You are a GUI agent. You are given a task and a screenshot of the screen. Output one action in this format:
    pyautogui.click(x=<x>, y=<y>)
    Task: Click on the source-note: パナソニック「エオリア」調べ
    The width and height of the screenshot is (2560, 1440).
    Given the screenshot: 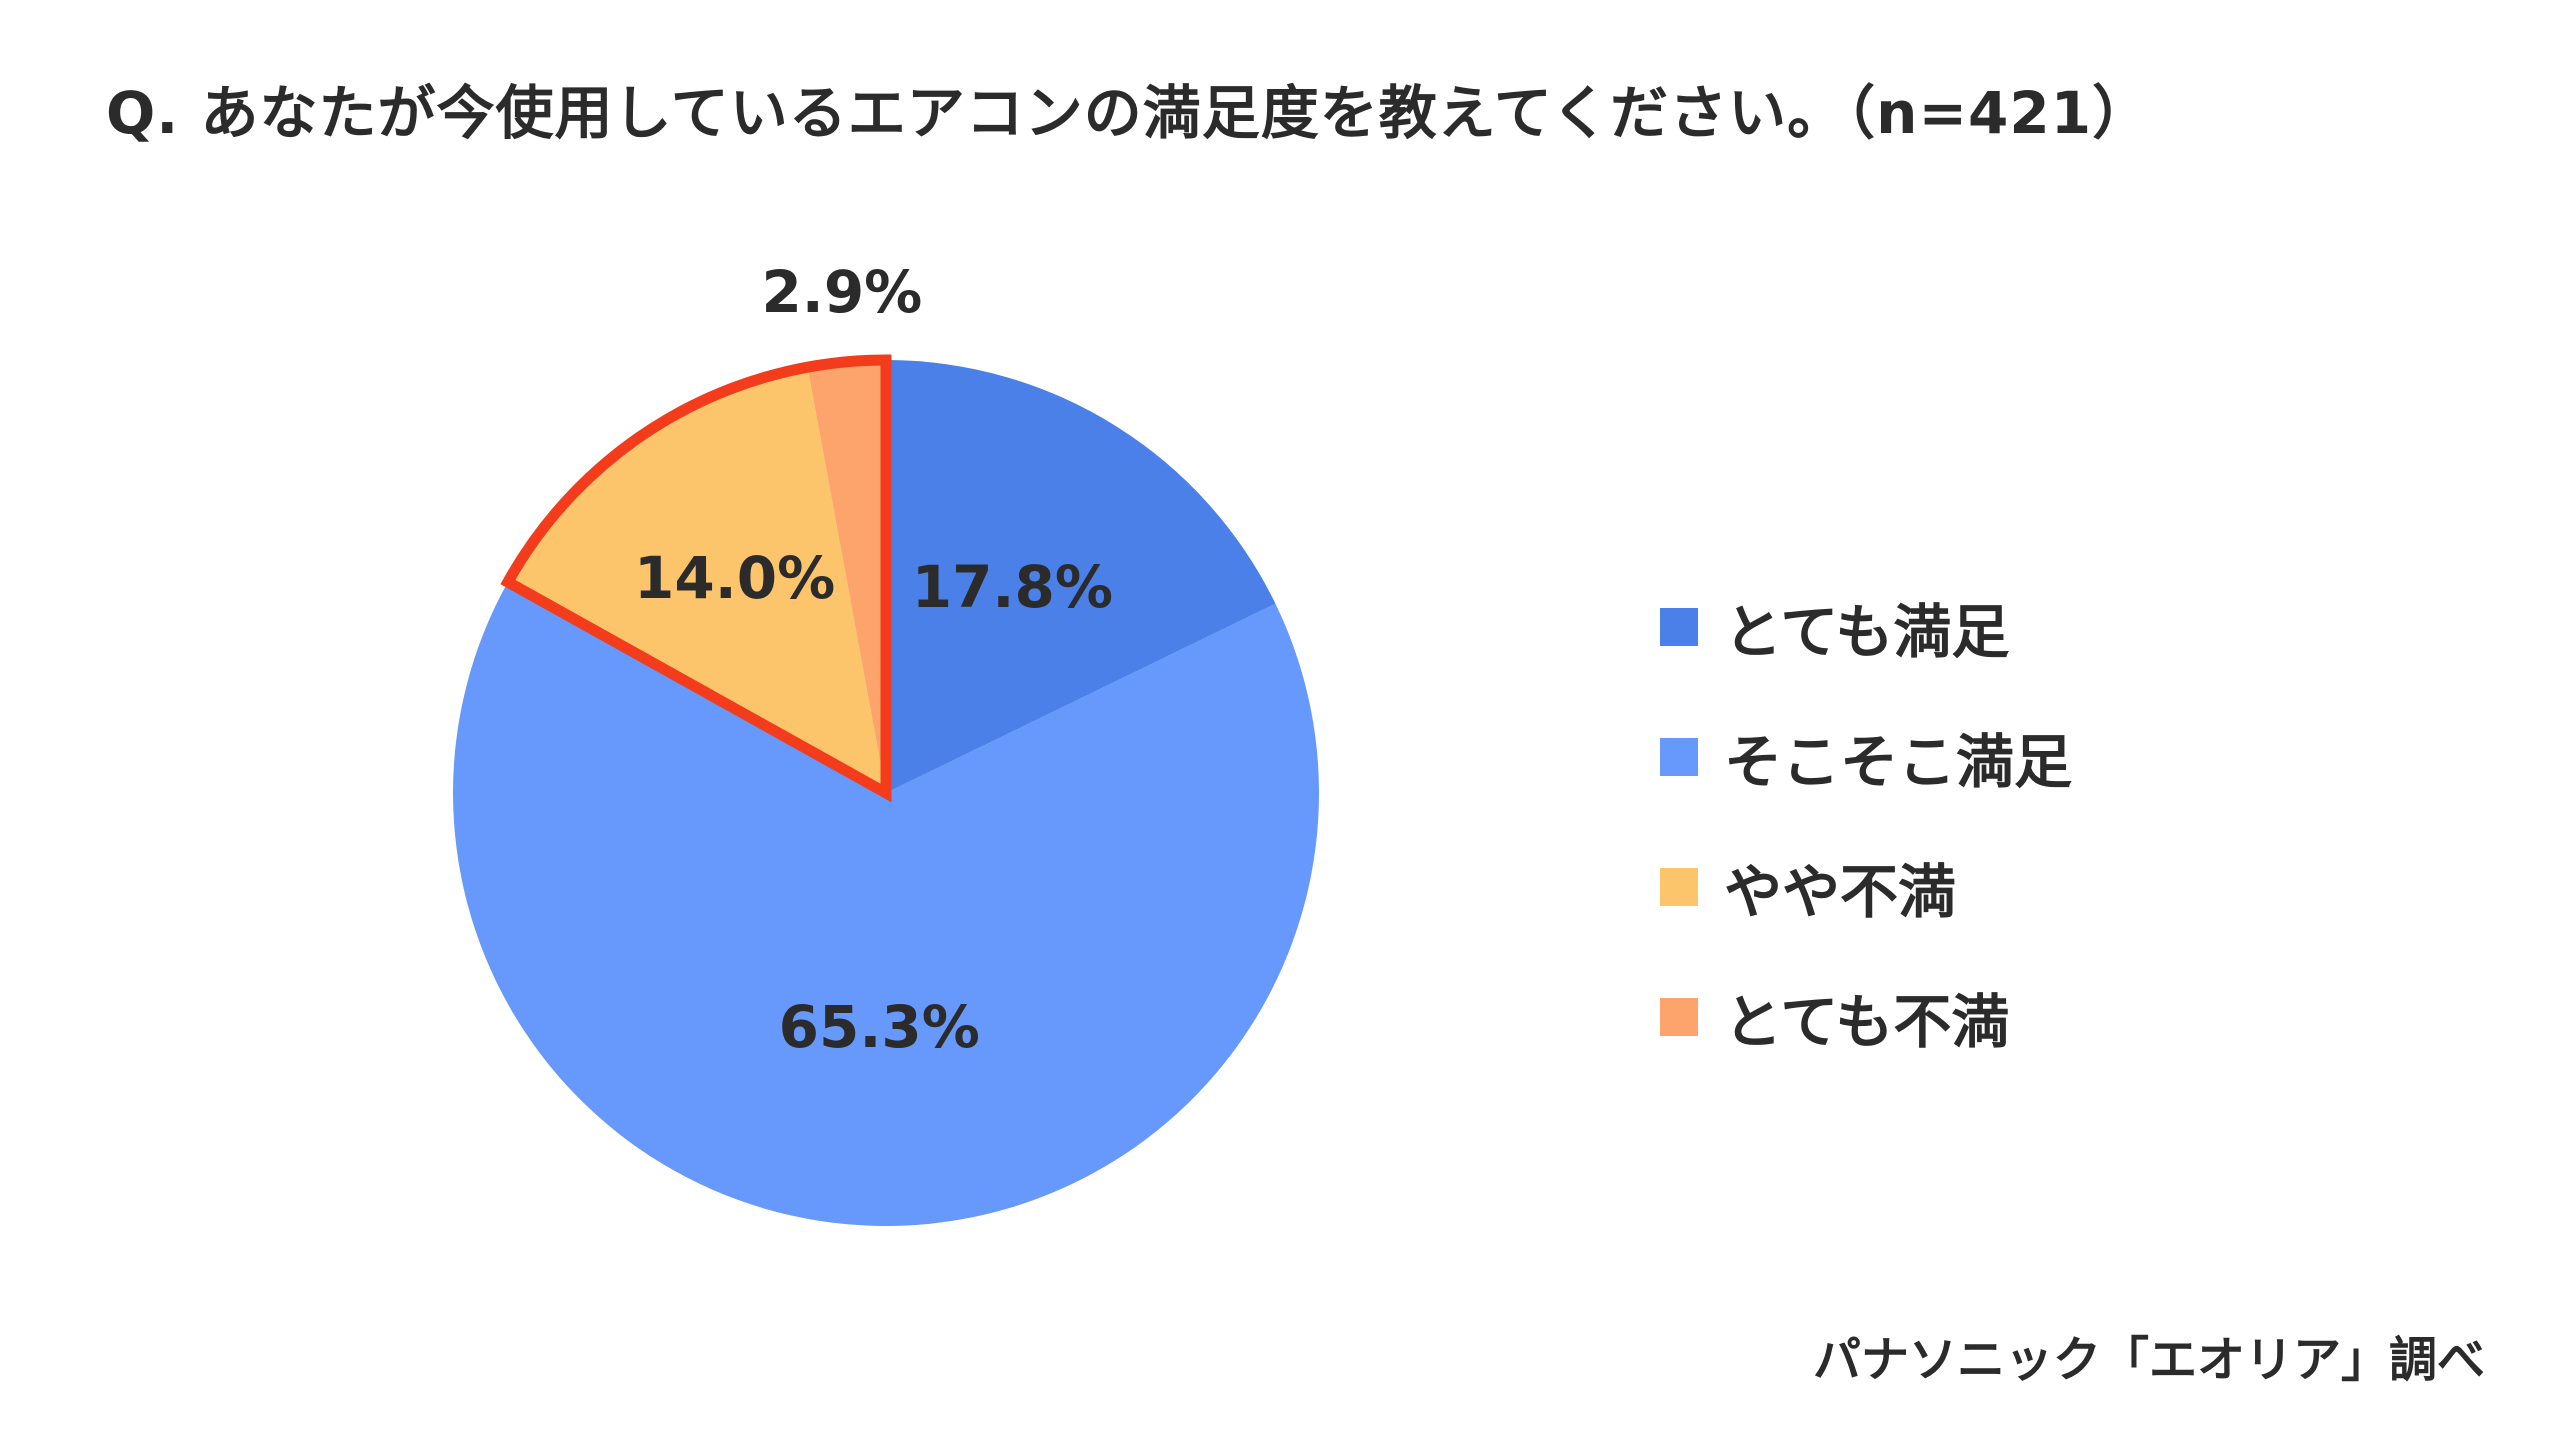 What is the action you would take?
    pyautogui.click(x=2148, y=1360)
    